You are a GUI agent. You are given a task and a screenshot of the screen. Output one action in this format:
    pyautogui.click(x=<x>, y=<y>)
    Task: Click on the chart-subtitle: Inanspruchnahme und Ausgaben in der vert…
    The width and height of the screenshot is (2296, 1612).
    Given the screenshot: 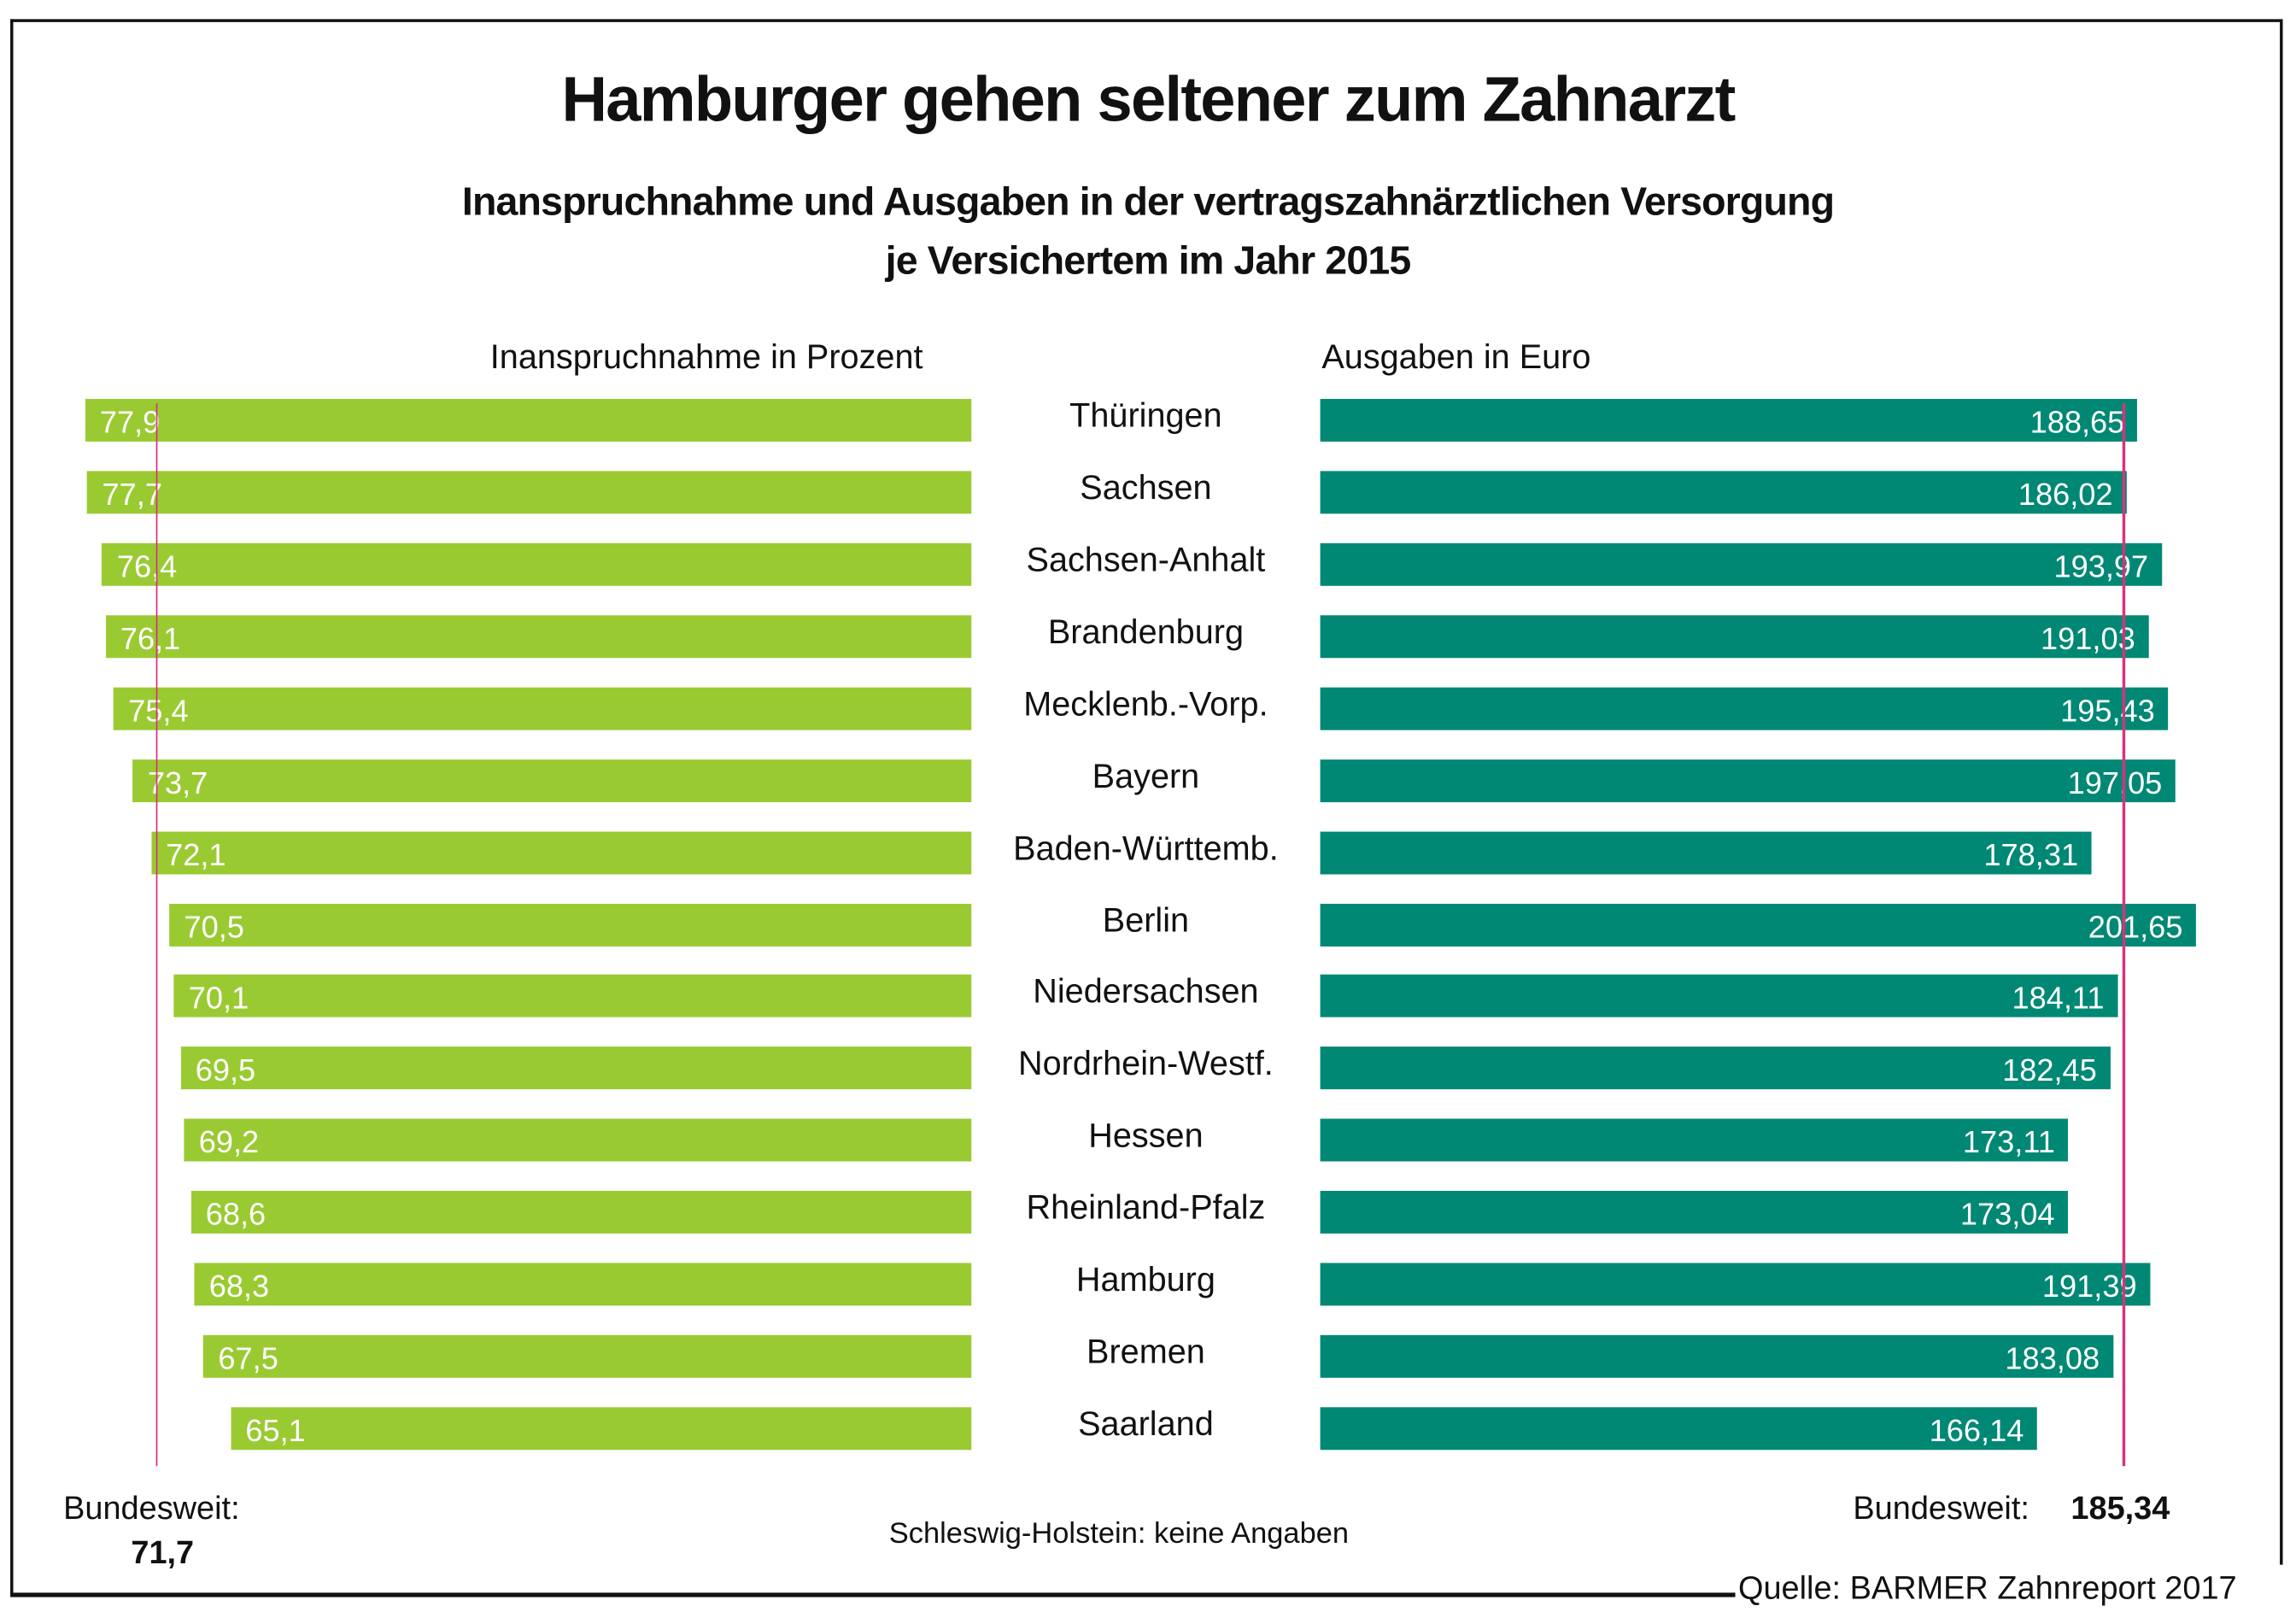 What is the action you would take?
    pyautogui.click(x=1148, y=201)
    